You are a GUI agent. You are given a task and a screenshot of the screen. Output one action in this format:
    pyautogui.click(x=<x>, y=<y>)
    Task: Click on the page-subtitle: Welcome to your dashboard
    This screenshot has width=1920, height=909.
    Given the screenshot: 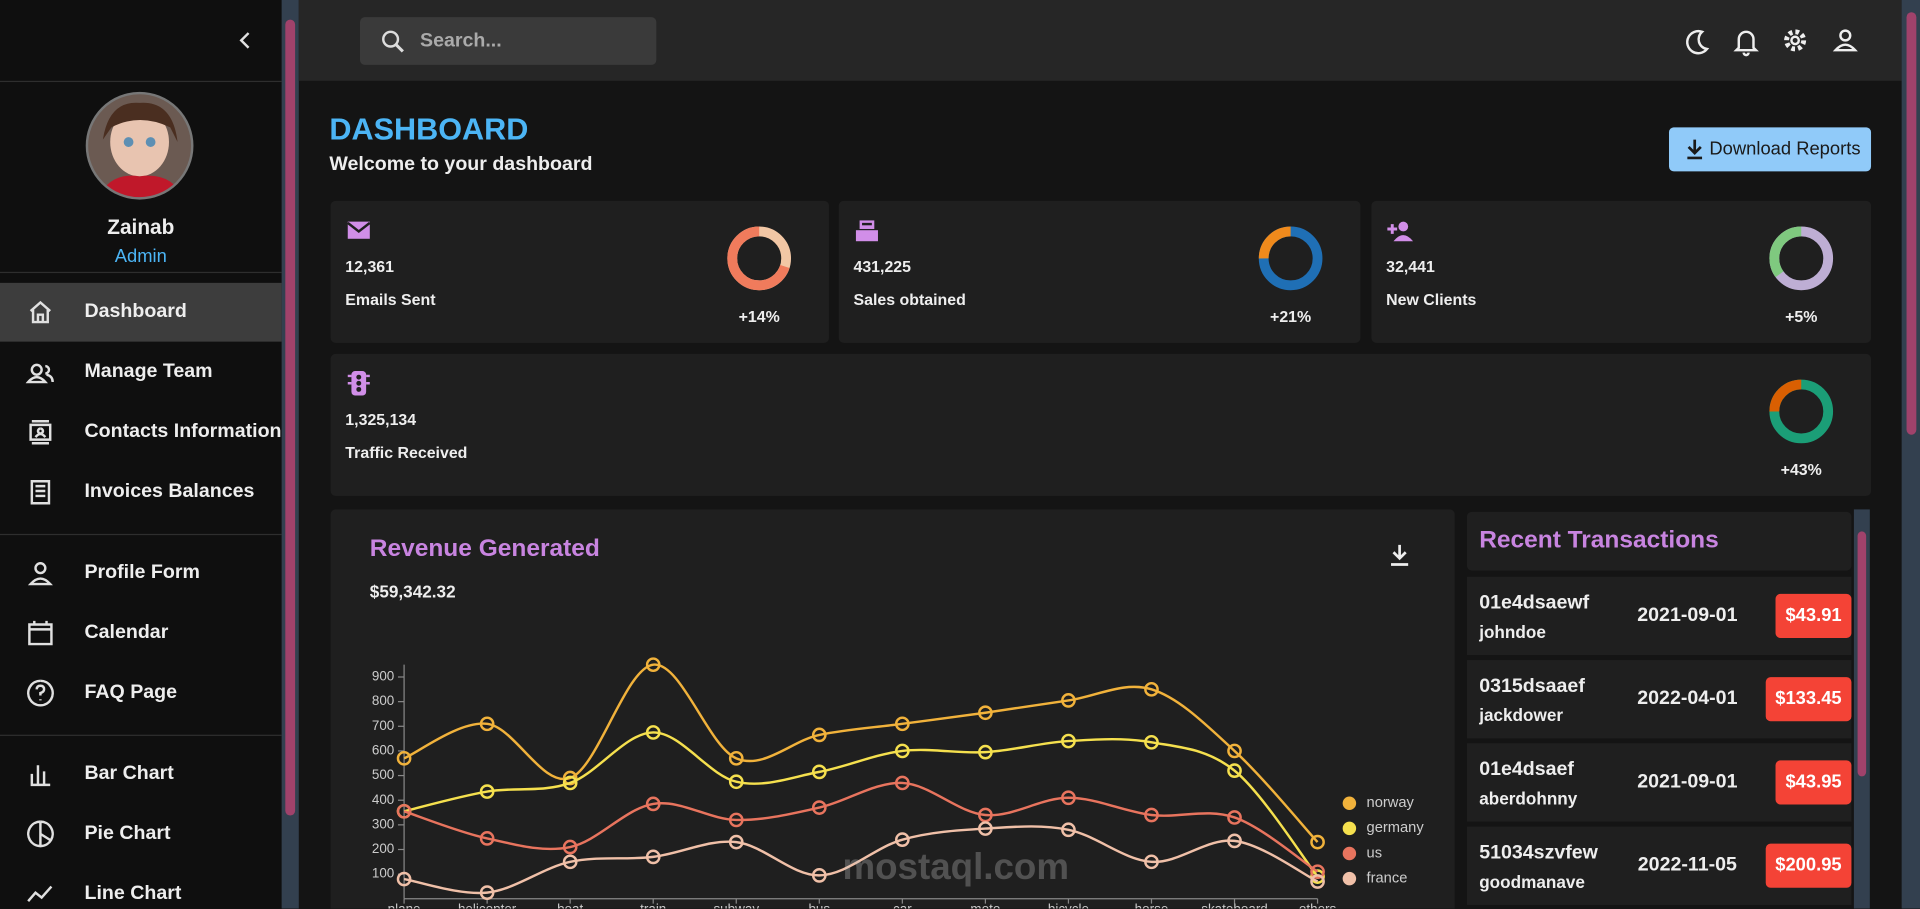 What is the action you would take?
    pyautogui.click(x=461, y=165)
    